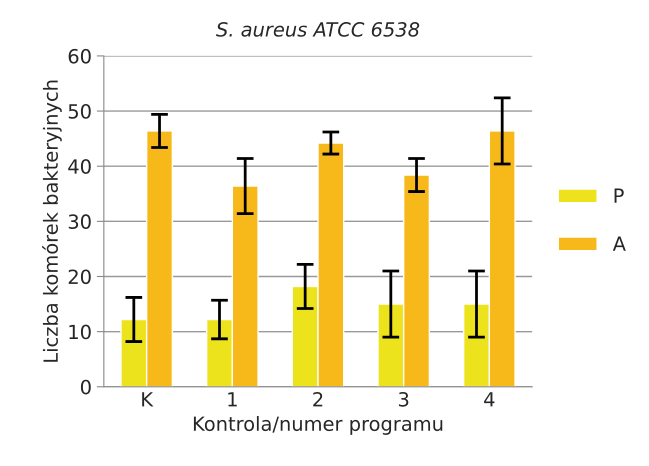 The width and height of the screenshot is (649, 466). Describe the element at coordinates (79, 222) in the screenshot. I see `y-tick-label: 30` at that location.